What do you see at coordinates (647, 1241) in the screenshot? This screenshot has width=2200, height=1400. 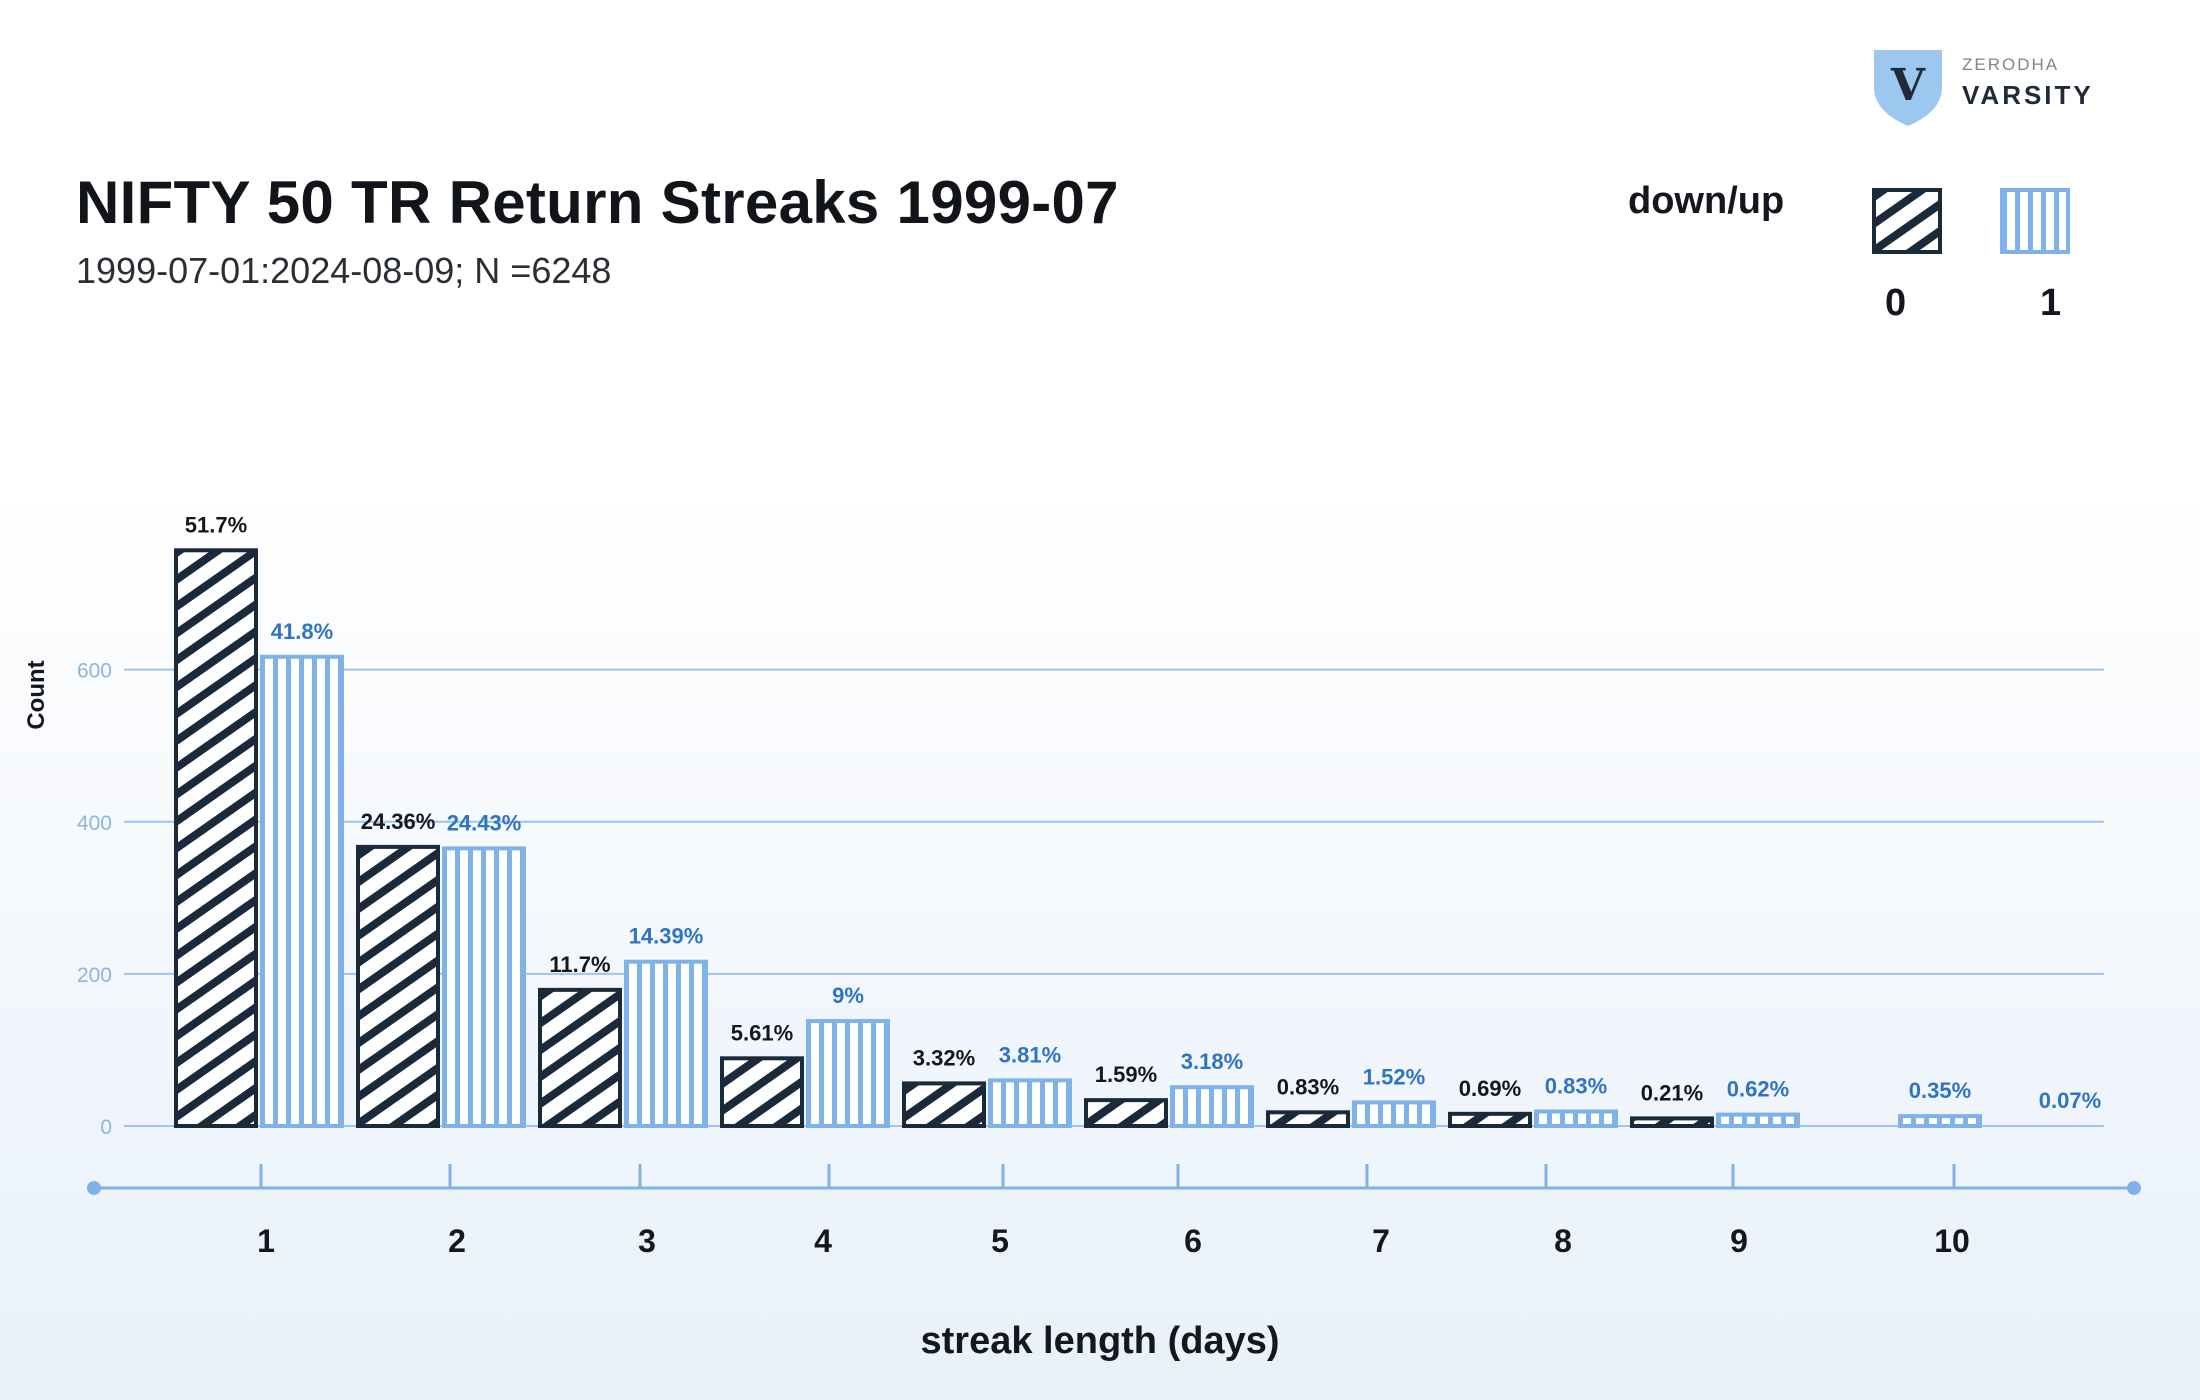 I see `x-tick-label-3: 3` at bounding box center [647, 1241].